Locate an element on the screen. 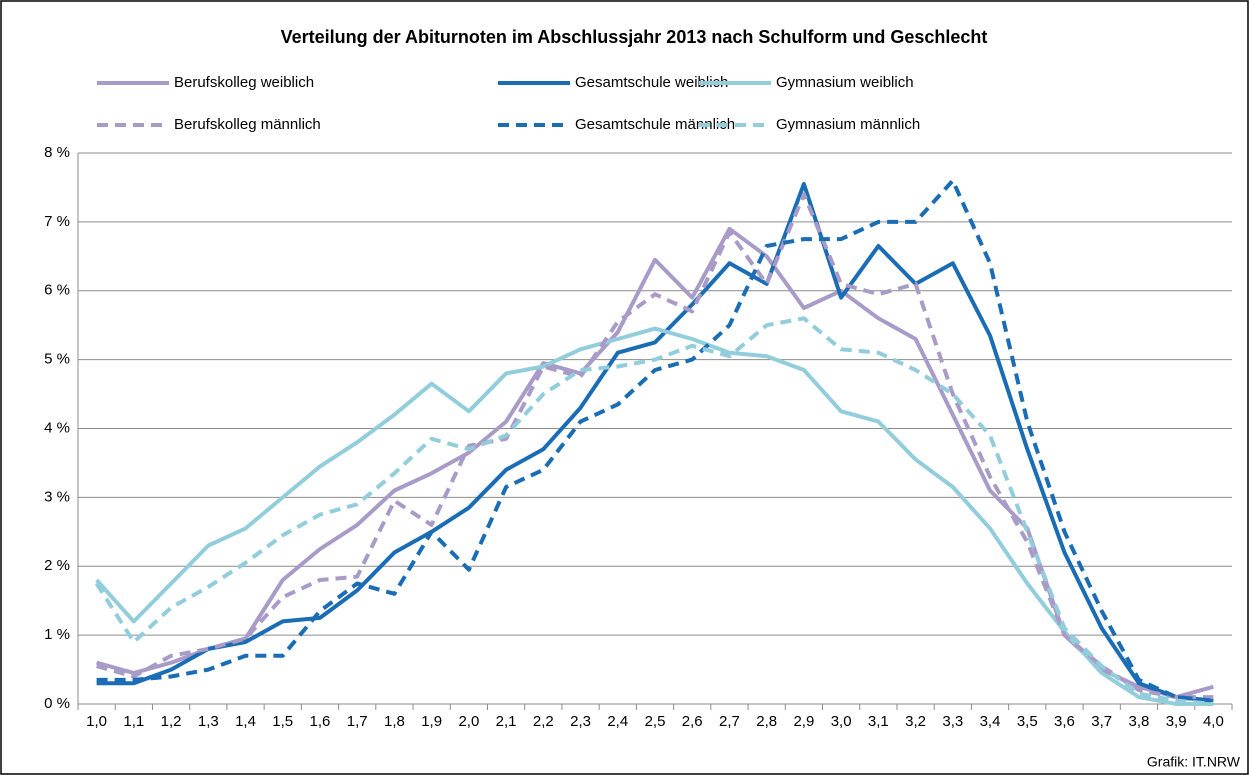 The width and height of the screenshot is (1249, 775). x-tick-label: 3,0 is located at coordinates (841, 721).